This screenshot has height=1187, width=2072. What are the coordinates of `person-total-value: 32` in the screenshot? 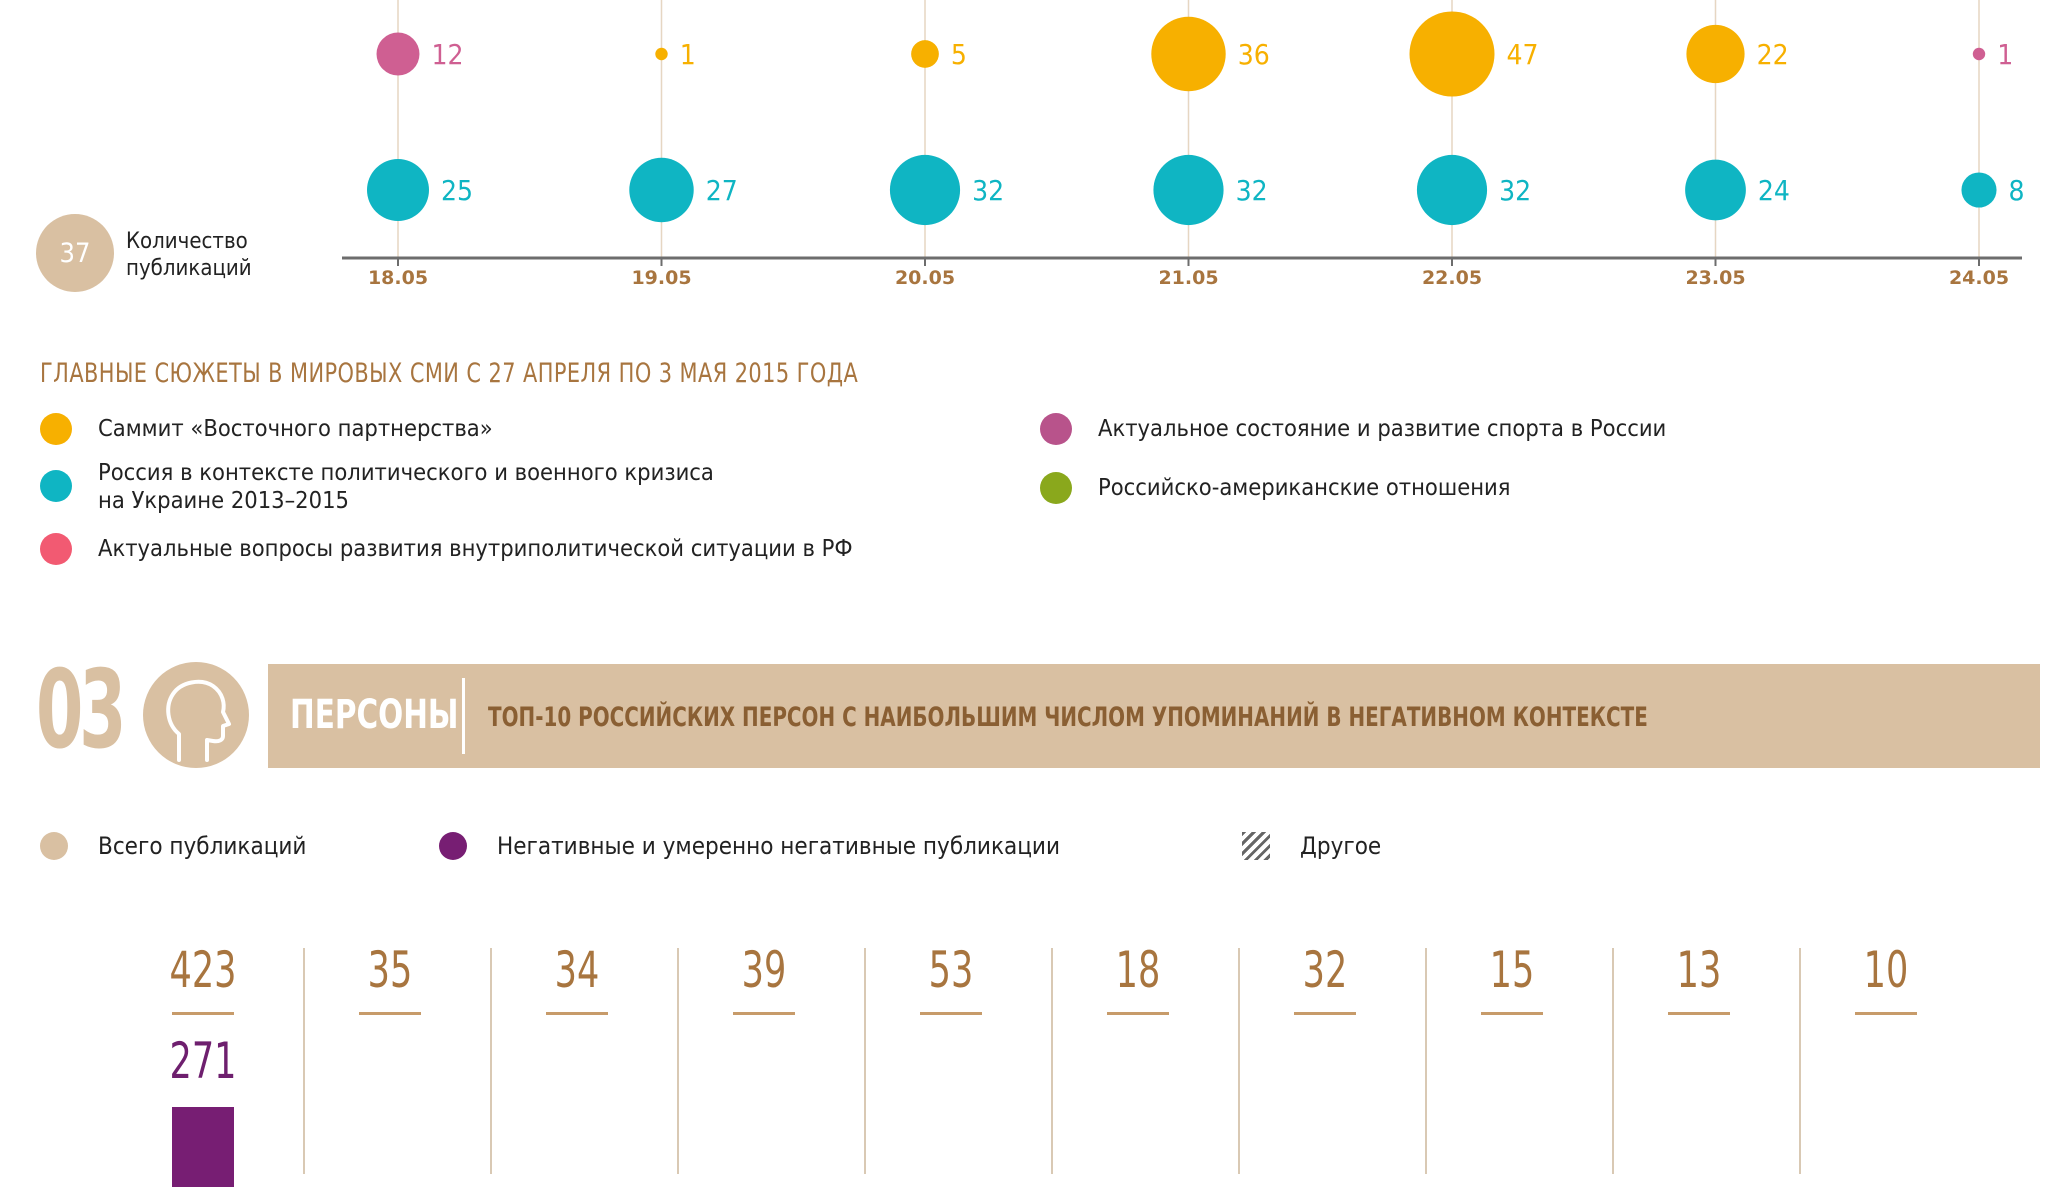 It's located at (1325, 970).